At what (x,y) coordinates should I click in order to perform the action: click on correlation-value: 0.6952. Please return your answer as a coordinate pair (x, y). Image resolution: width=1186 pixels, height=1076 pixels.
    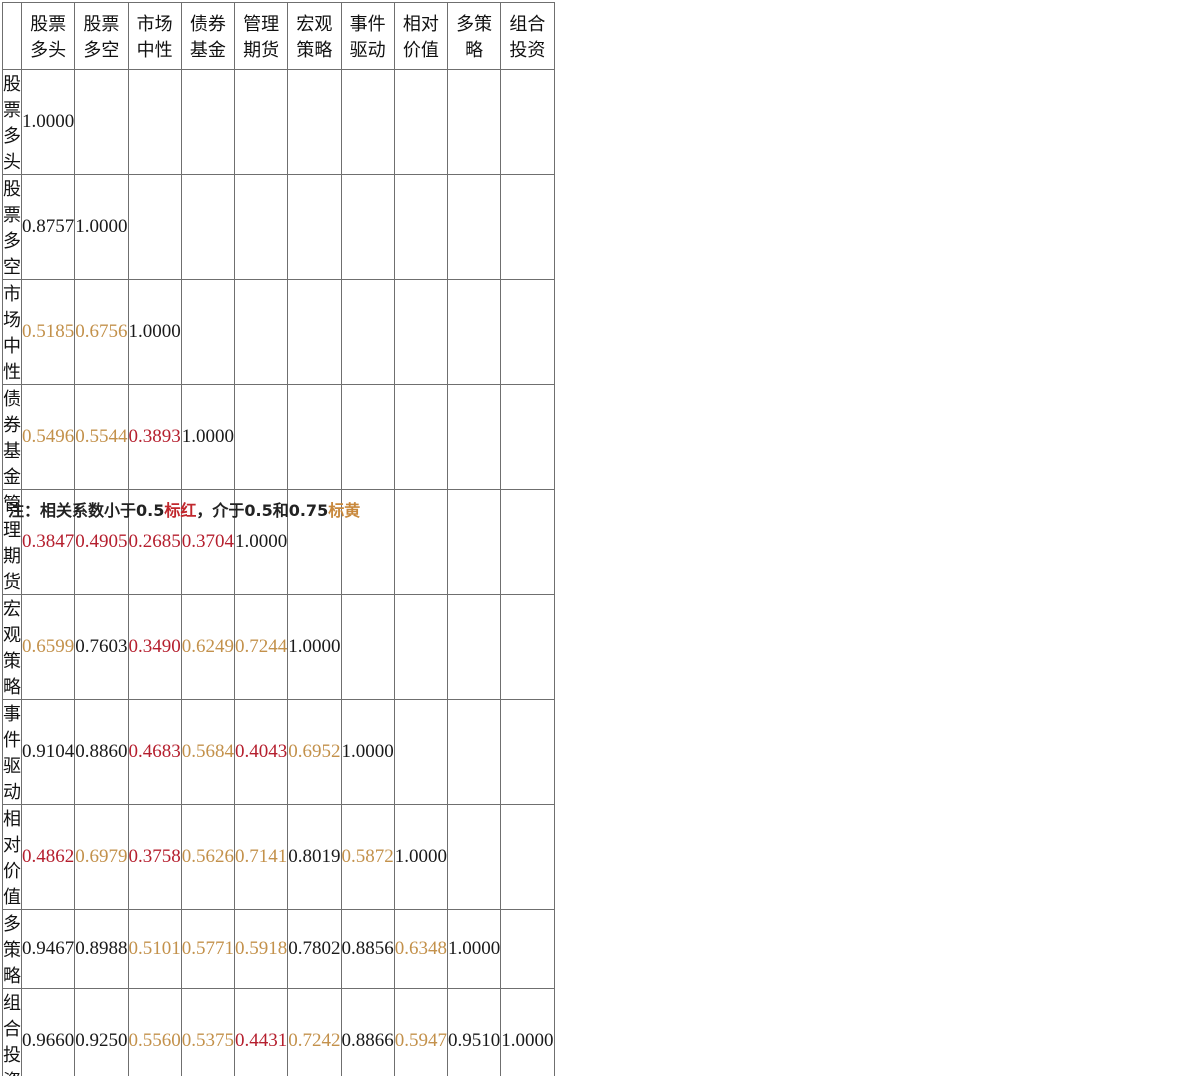
    Looking at the image, I should click on (314, 752).